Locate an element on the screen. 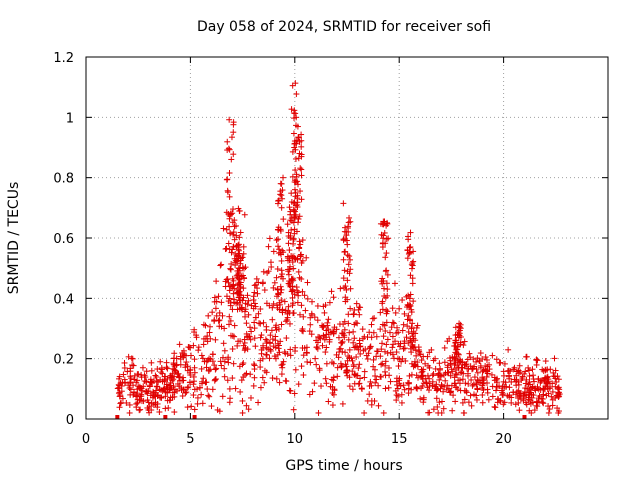 The height and width of the screenshot is (480, 640). baseline-marker is located at coordinates (194, 417).